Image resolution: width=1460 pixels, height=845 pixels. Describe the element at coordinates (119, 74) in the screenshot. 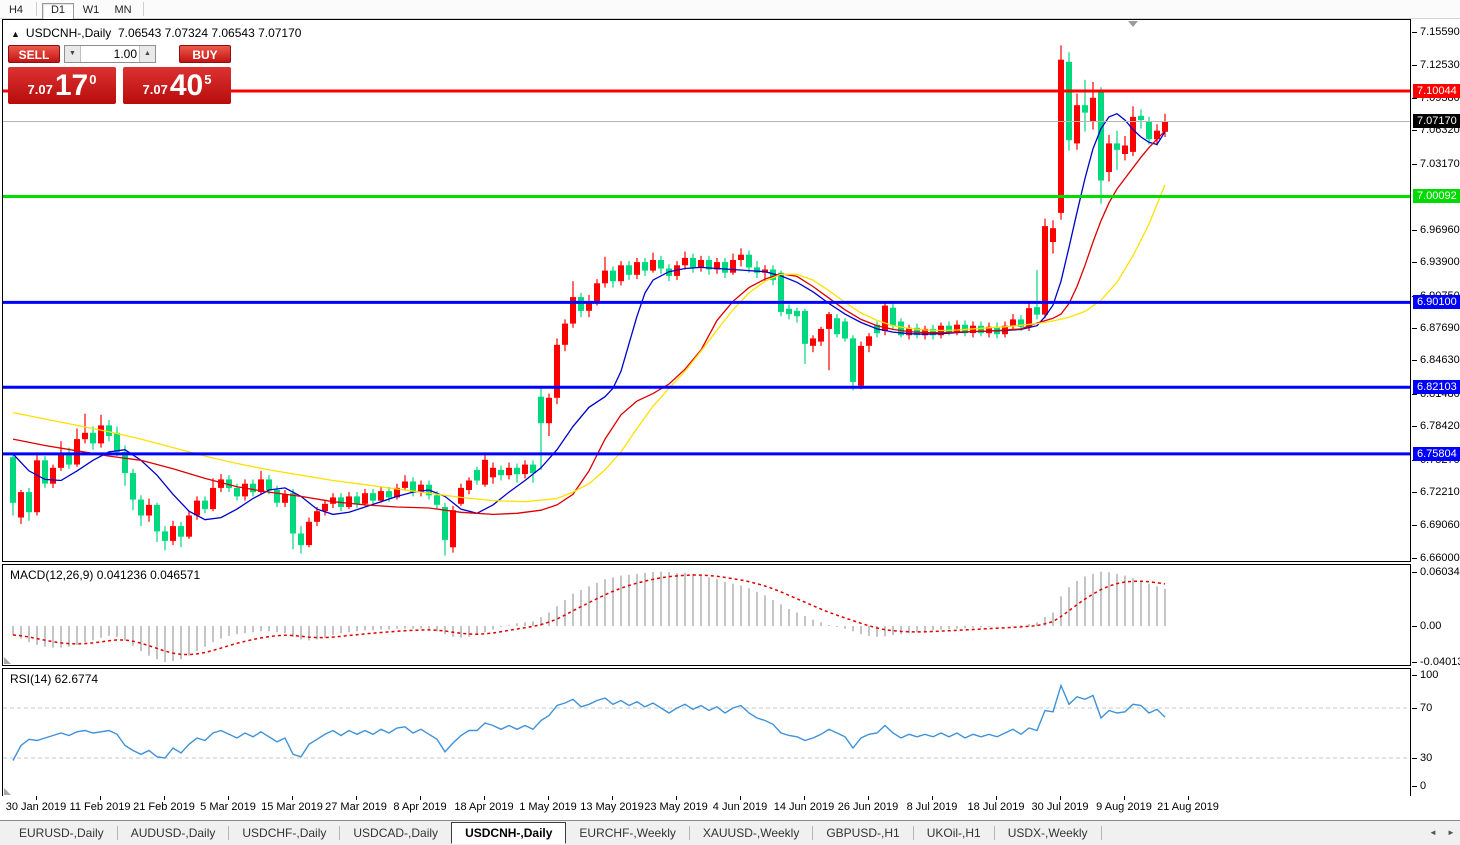

I see `one-click-trade-panel: SELL ▼ 1.00 ▲ BUY 7.07 17 0 7.07 40 5` at that location.